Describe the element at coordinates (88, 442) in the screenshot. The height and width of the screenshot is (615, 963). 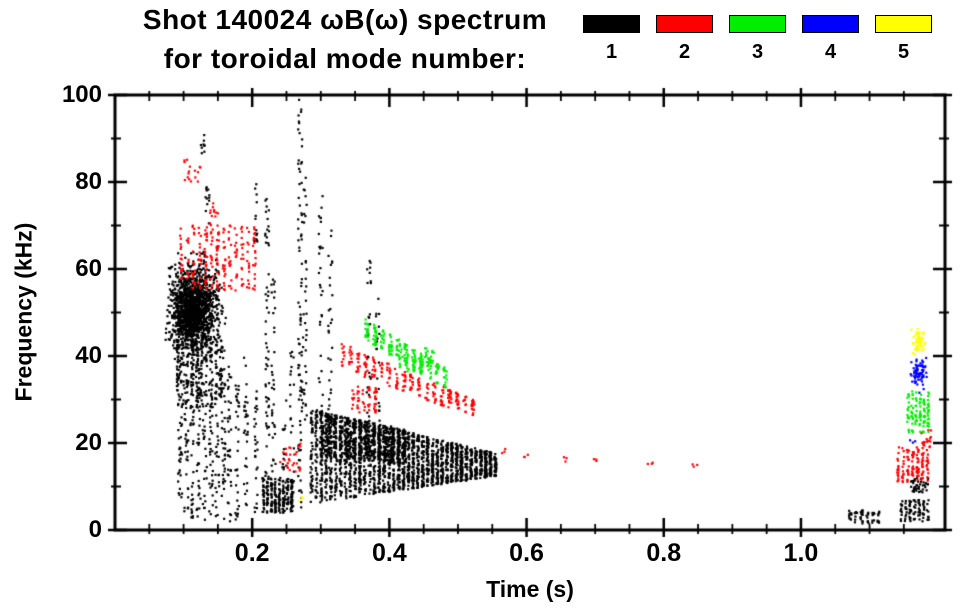
I see `y-tick-label: 20` at that location.